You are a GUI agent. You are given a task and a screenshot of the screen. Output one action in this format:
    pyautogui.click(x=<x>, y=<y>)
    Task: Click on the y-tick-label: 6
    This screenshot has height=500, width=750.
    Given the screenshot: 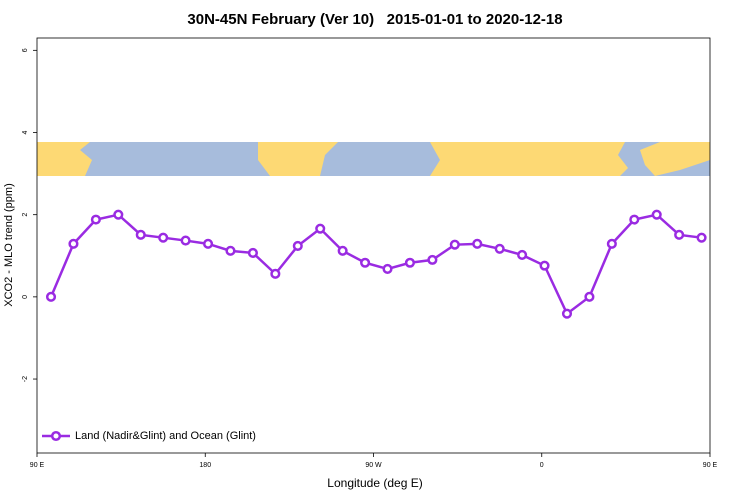 What is the action you would take?
    pyautogui.click(x=25, y=50)
    